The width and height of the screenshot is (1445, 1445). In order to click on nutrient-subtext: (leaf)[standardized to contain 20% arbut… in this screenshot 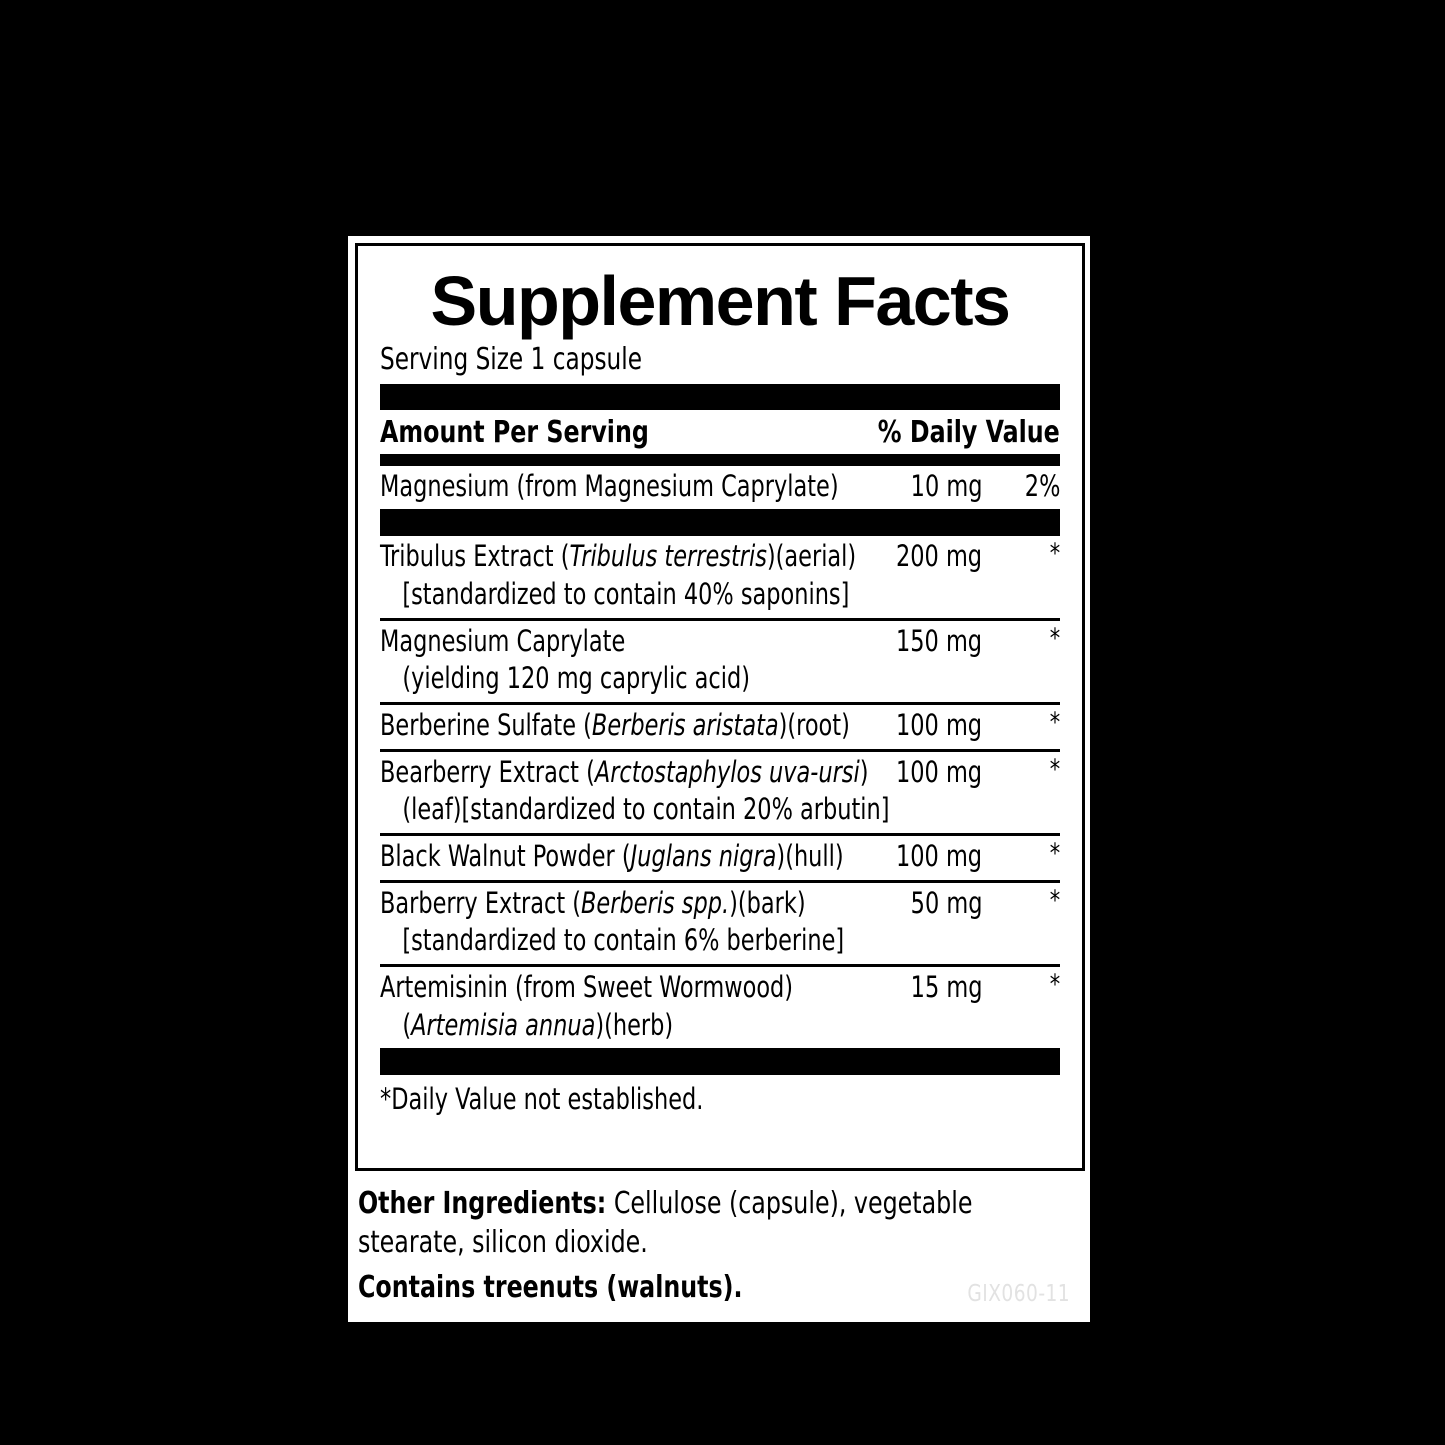, I will do `click(646, 809)`.